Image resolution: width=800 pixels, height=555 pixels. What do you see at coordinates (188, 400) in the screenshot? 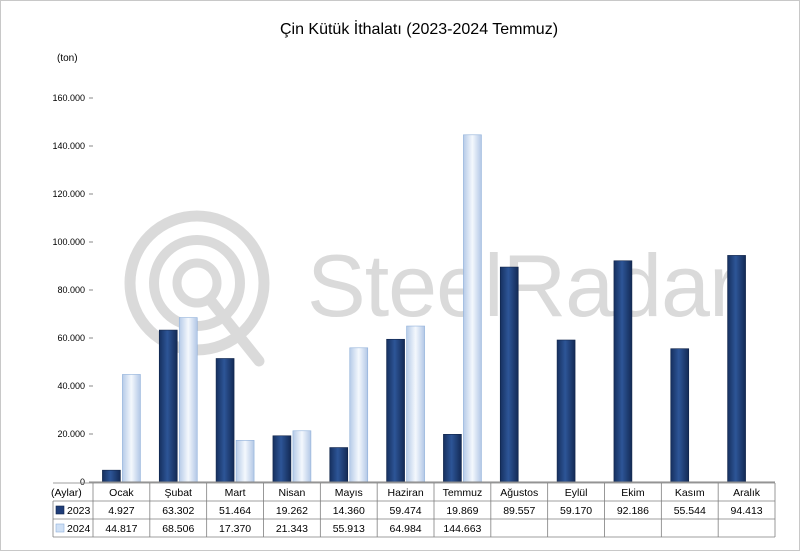
I see `bar-2024-Şubat` at bounding box center [188, 400].